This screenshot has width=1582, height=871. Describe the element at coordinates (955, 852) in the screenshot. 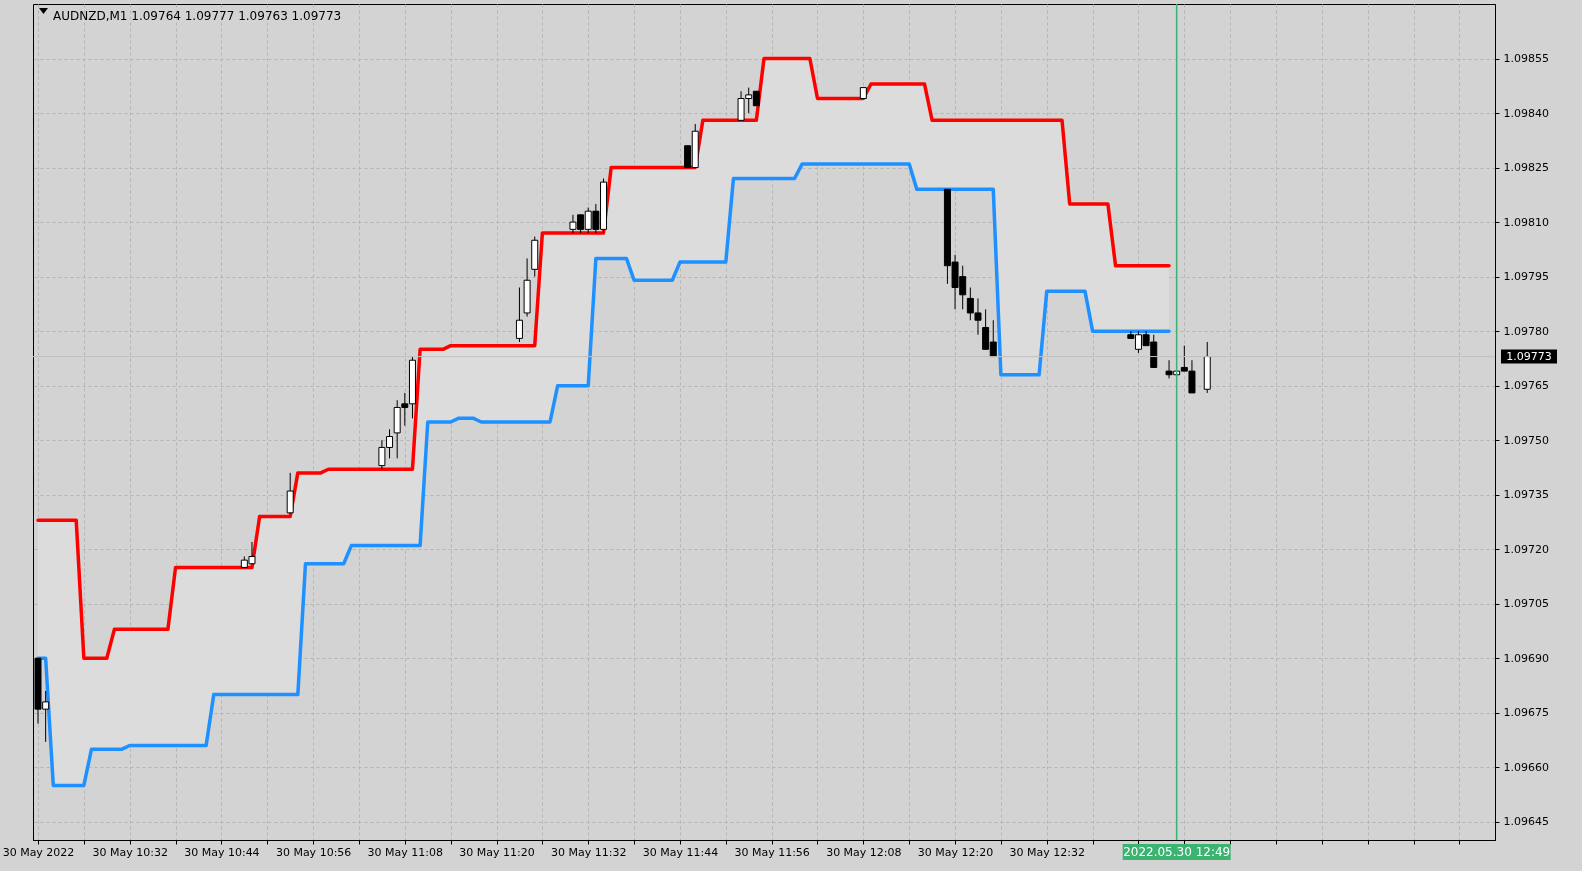

I see `x-tick-label: 30 May 12:20` at that location.